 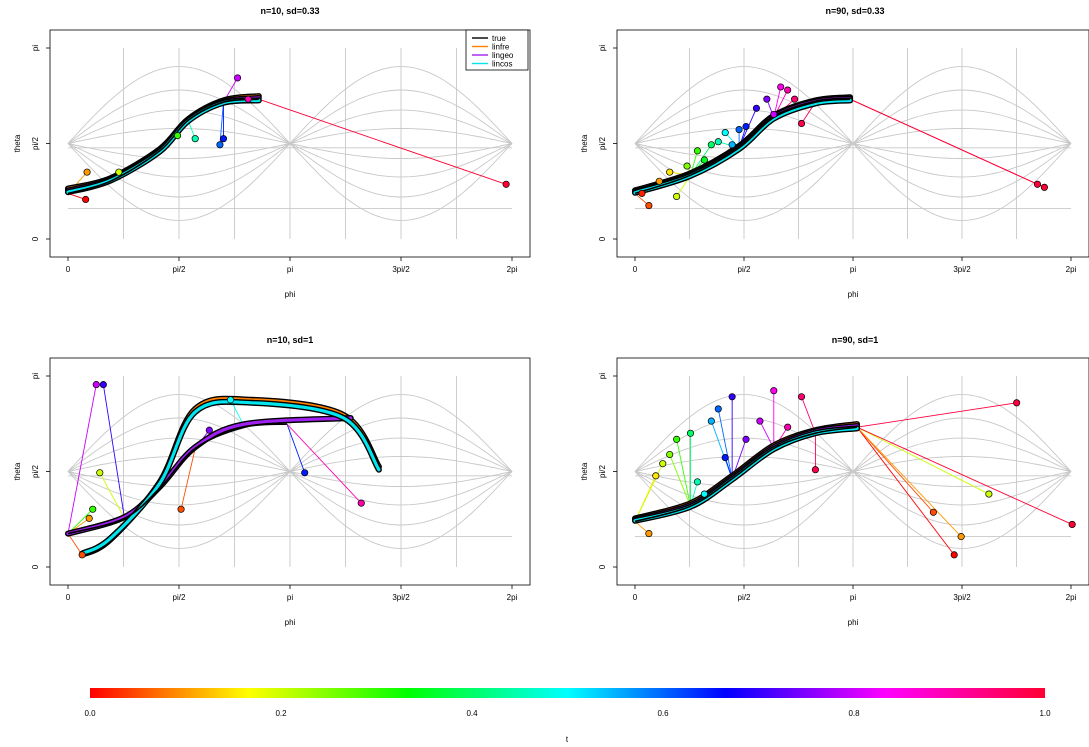 What do you see at coordinates (179, 597) in the screenshot?
I see `x-tick-label: pi/2` at bounding box center [179, 597].